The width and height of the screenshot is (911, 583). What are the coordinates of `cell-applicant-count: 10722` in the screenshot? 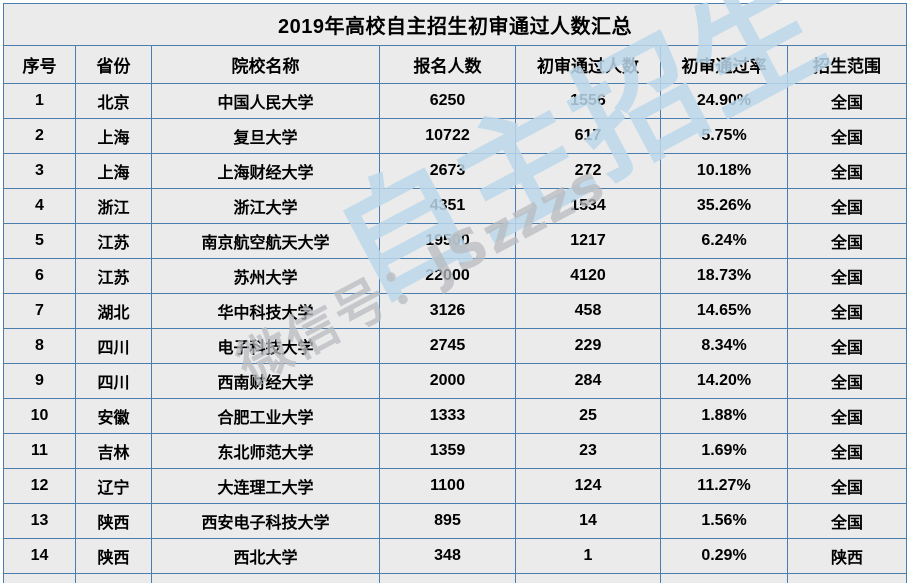 It's located at (447, 136).